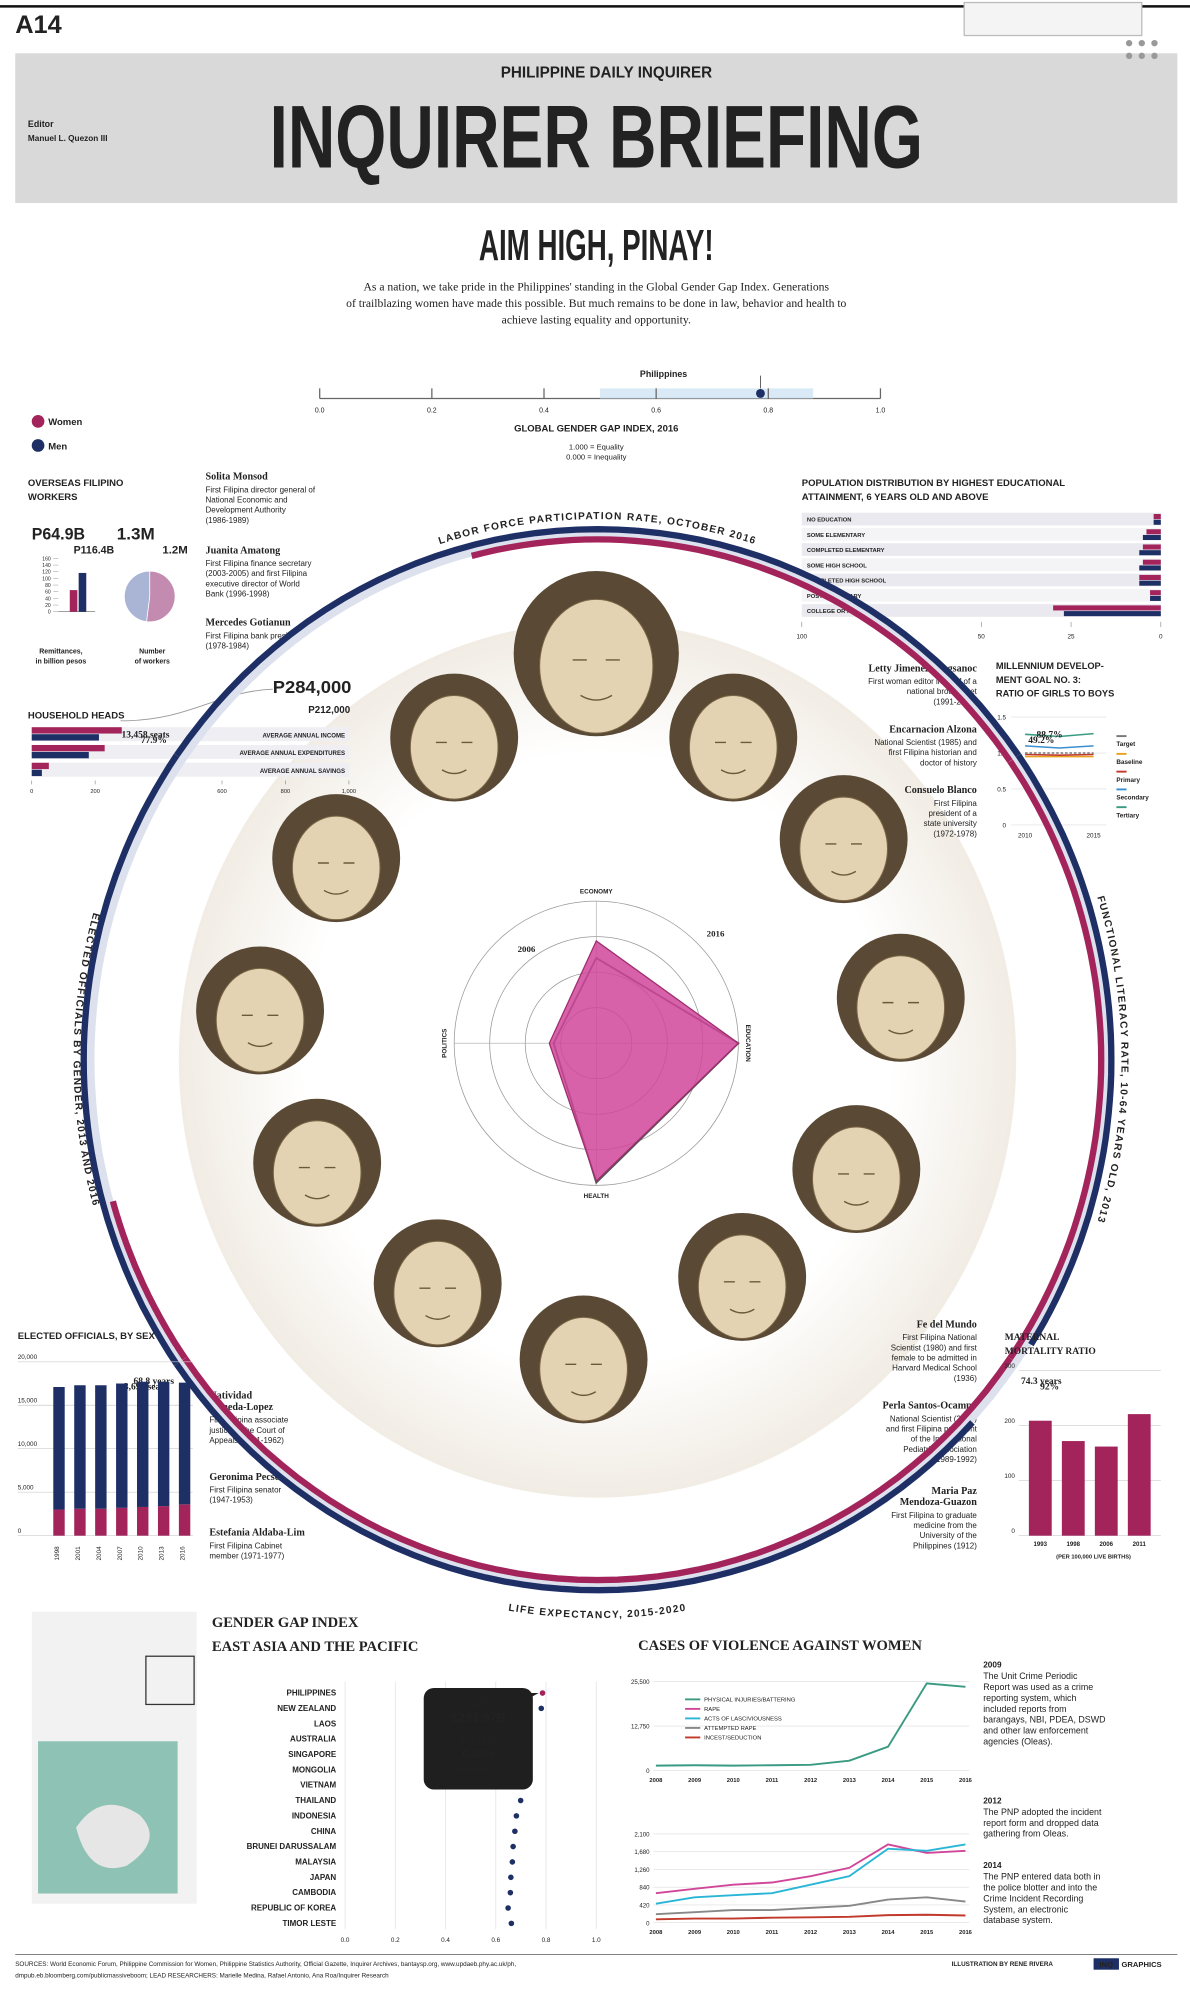 The width and height of the screenshot is (1190, 1990). Describe the element at coordinates (780, 1646) in the screenshot. I see `chart-title: CASES OF VIOLENCE AGAINST WOMEN` at that location.